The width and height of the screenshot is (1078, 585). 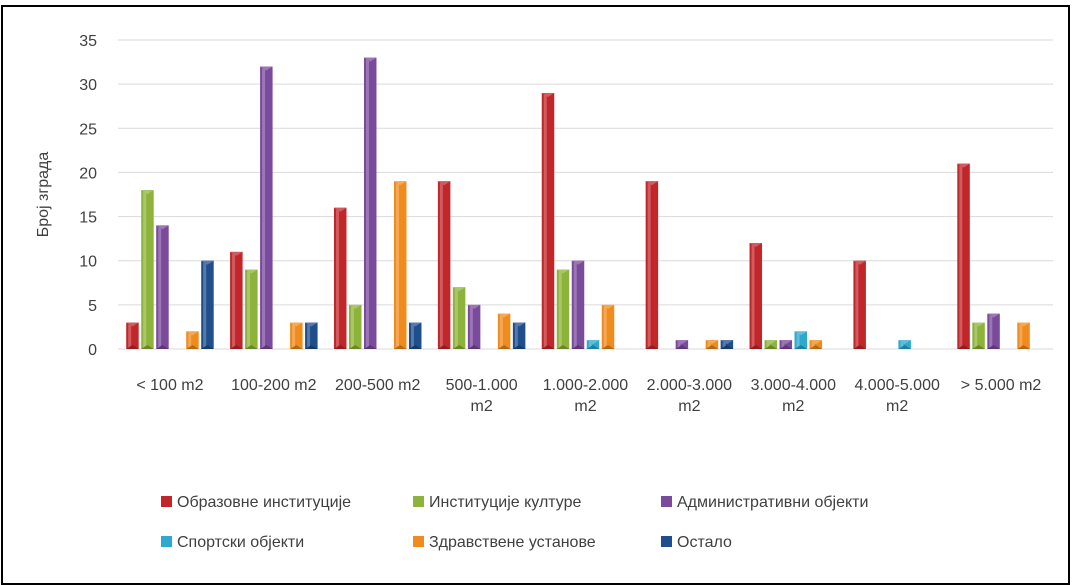 What do you see at coordinates (88, 173) in the screenshot?
I see `y-tick-label: 20` at bounding box center [88, 173].